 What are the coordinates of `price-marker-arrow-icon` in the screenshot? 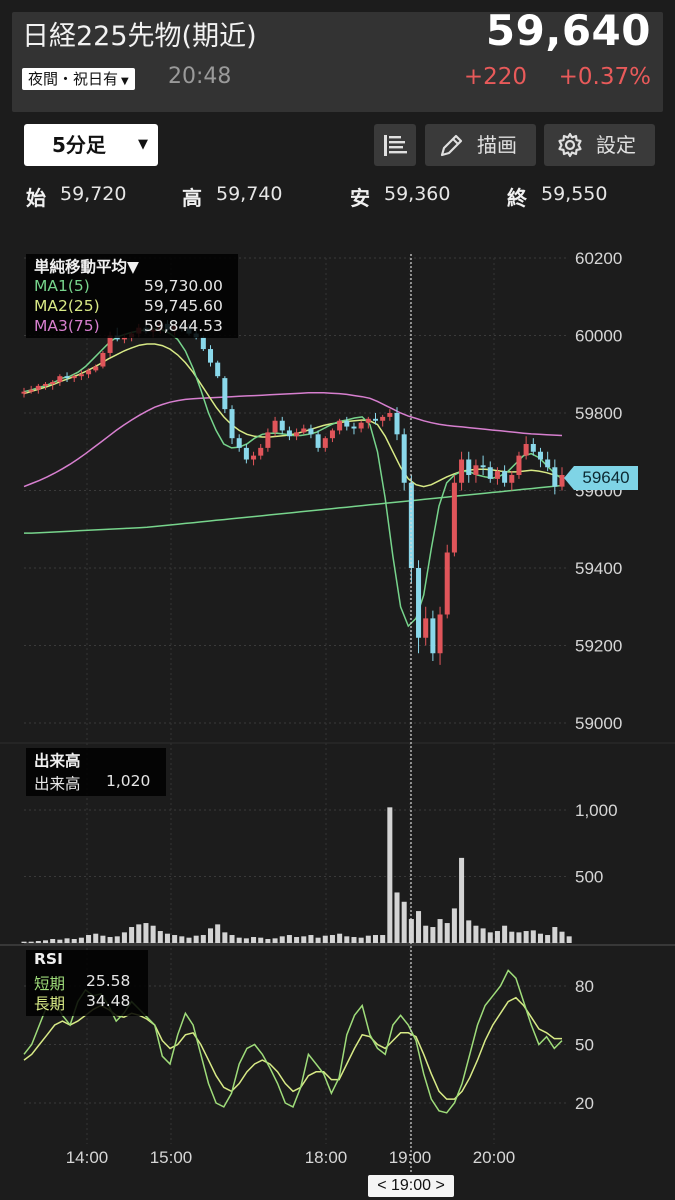 It's located at (569, 478).